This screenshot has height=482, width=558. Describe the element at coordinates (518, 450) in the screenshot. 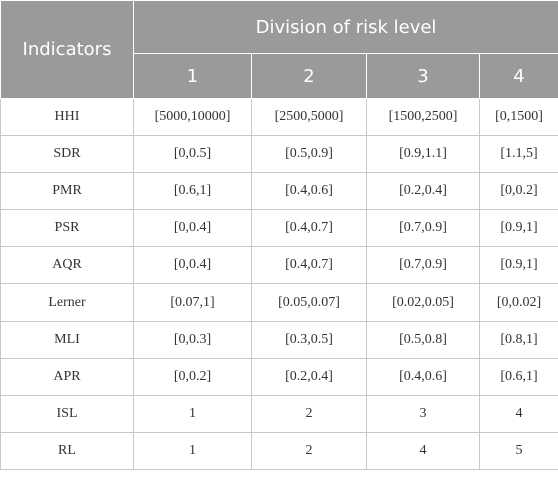

I see `level-cell: 5` at that location.